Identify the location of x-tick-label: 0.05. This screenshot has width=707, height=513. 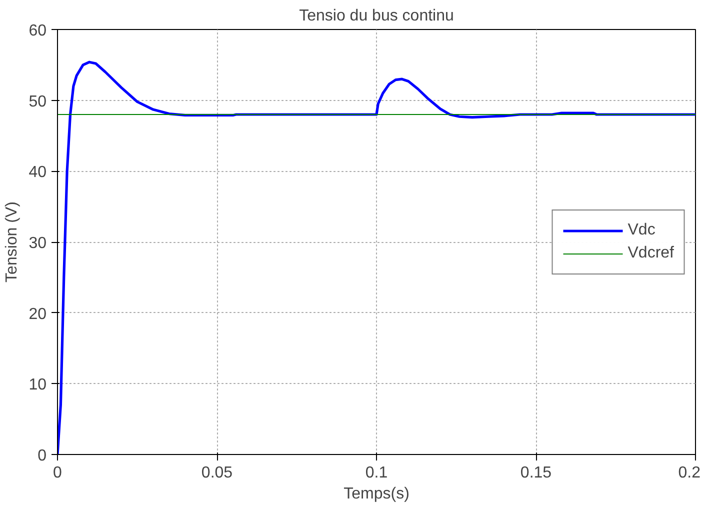
(217, 473).